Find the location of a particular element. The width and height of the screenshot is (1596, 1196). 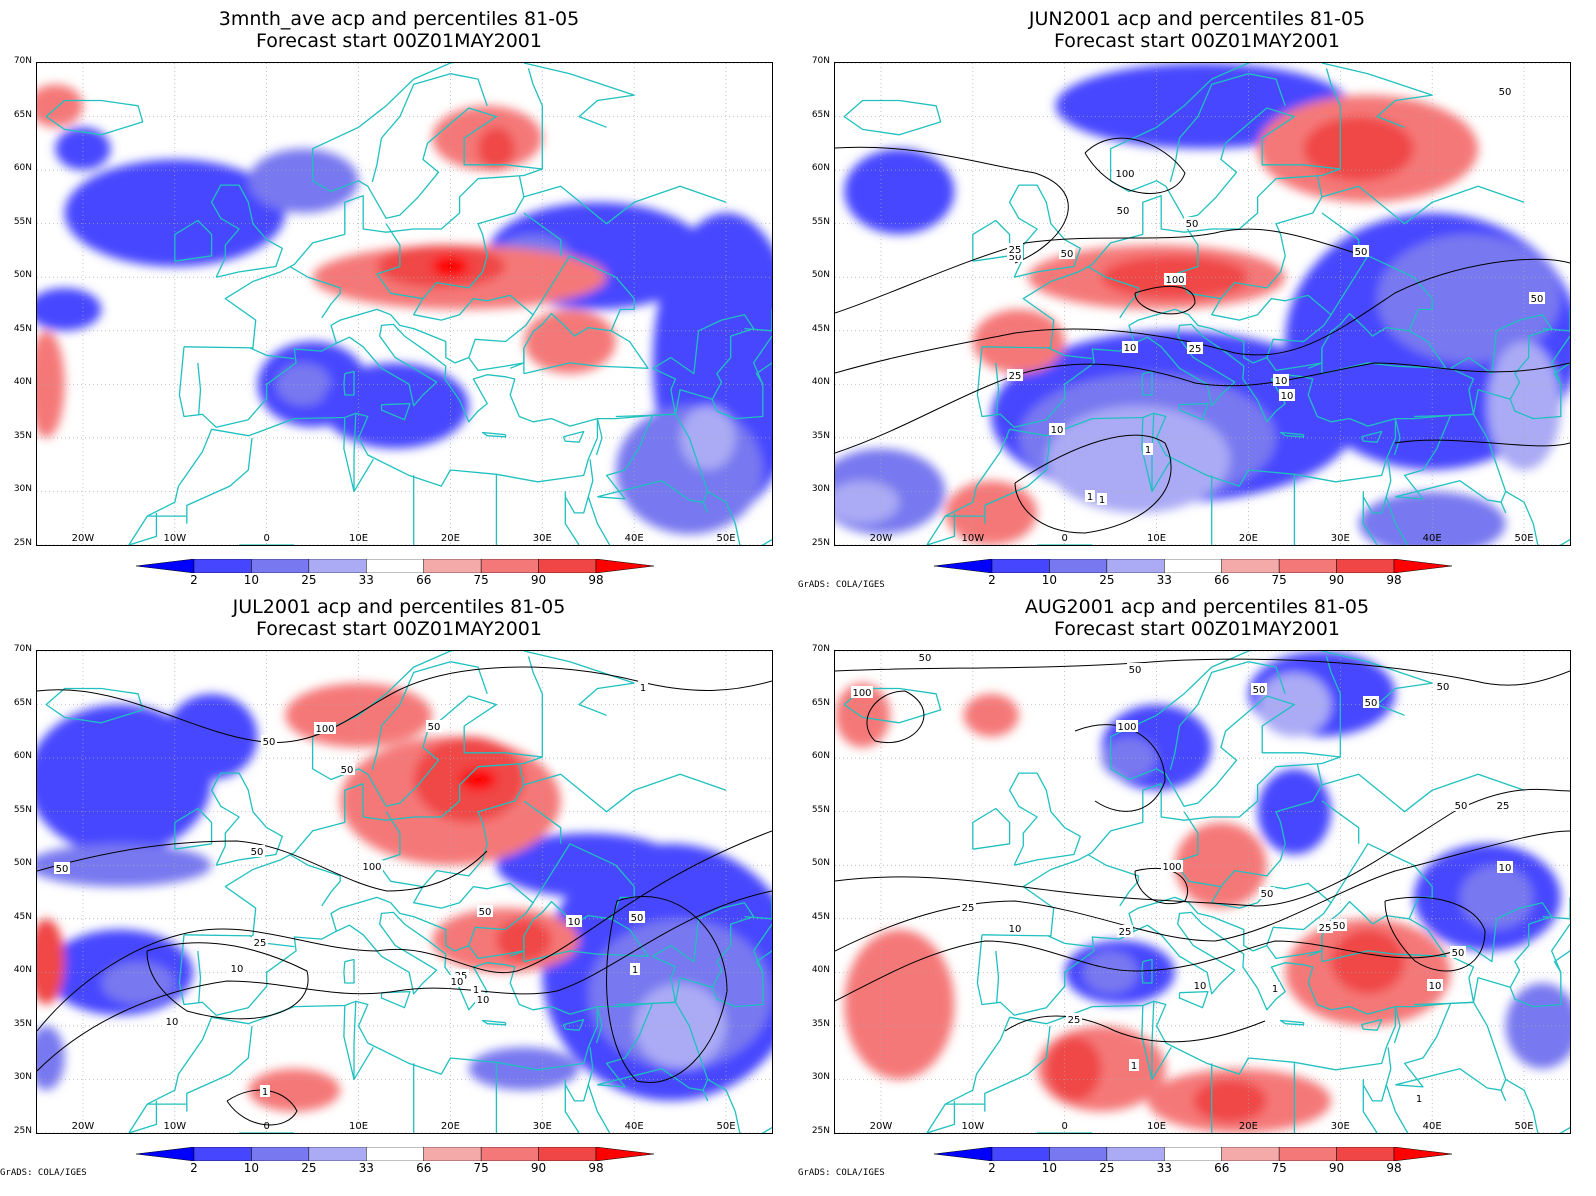

panel-title-line2: Forecast start 00Z01MAY2001 is located at coordinates (1197, 41).